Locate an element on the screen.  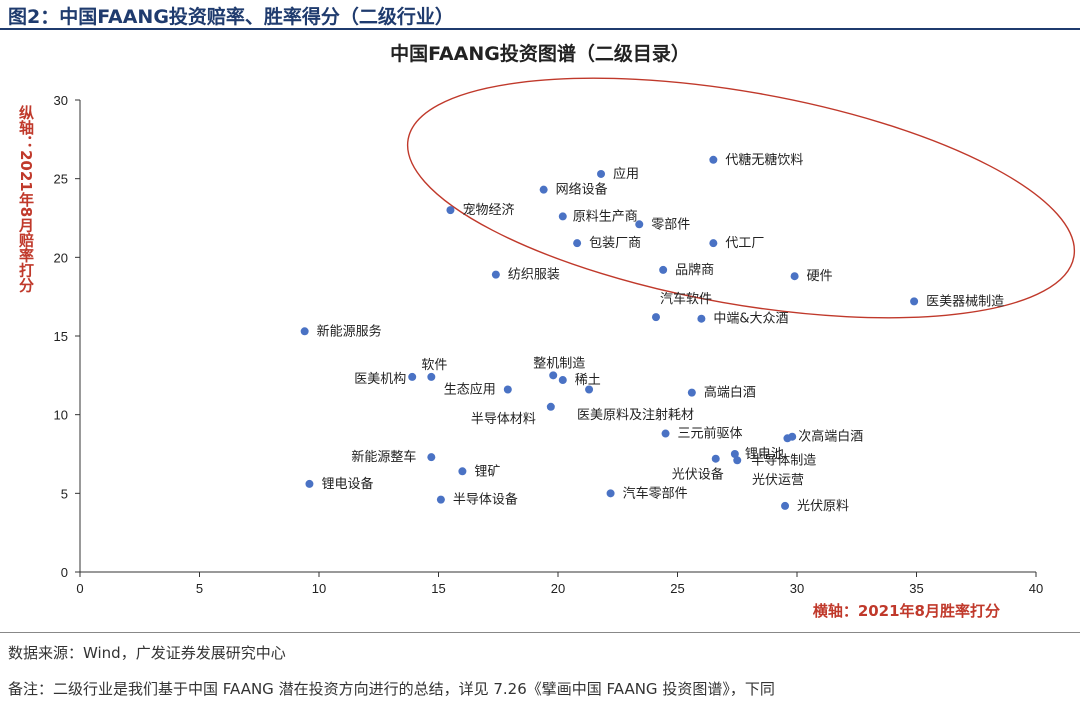
y-tick-label: 25 is located at coordinates (61, 179).